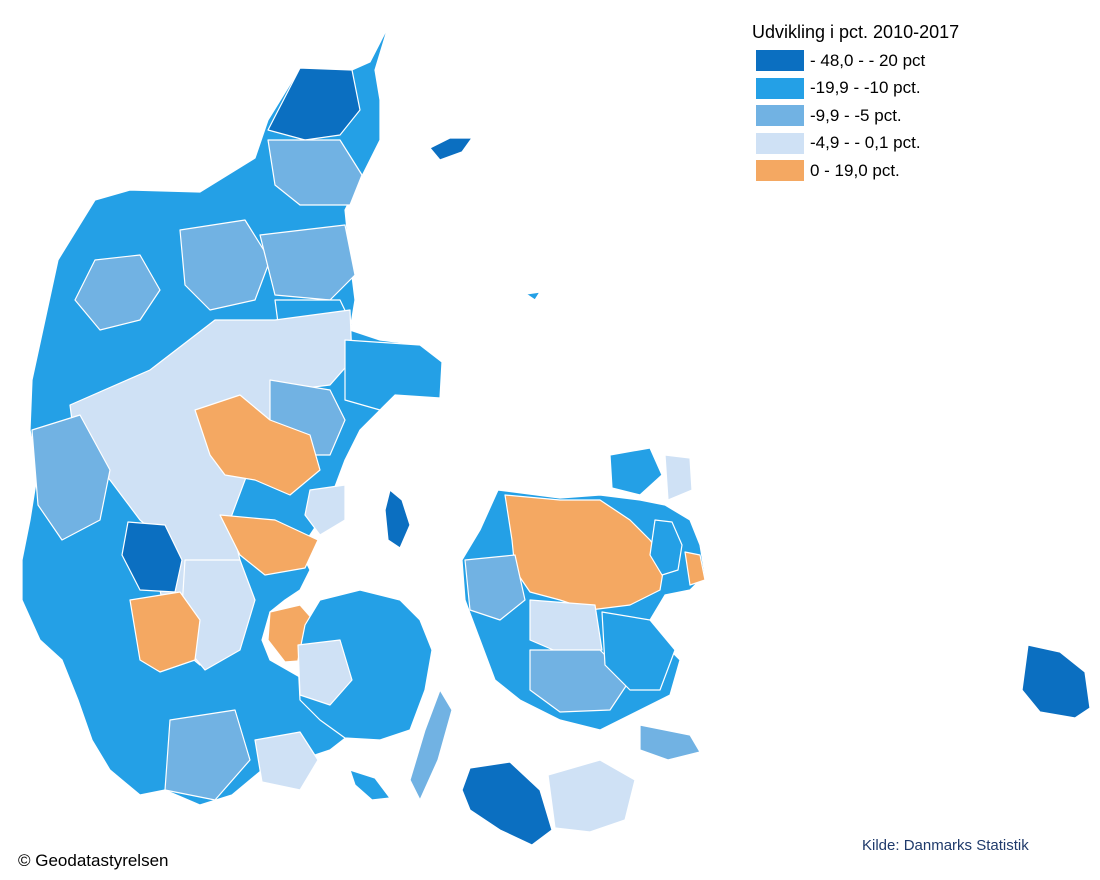  I want to click on legend-label: -9,9 - -5 pct., so click(856, 115).